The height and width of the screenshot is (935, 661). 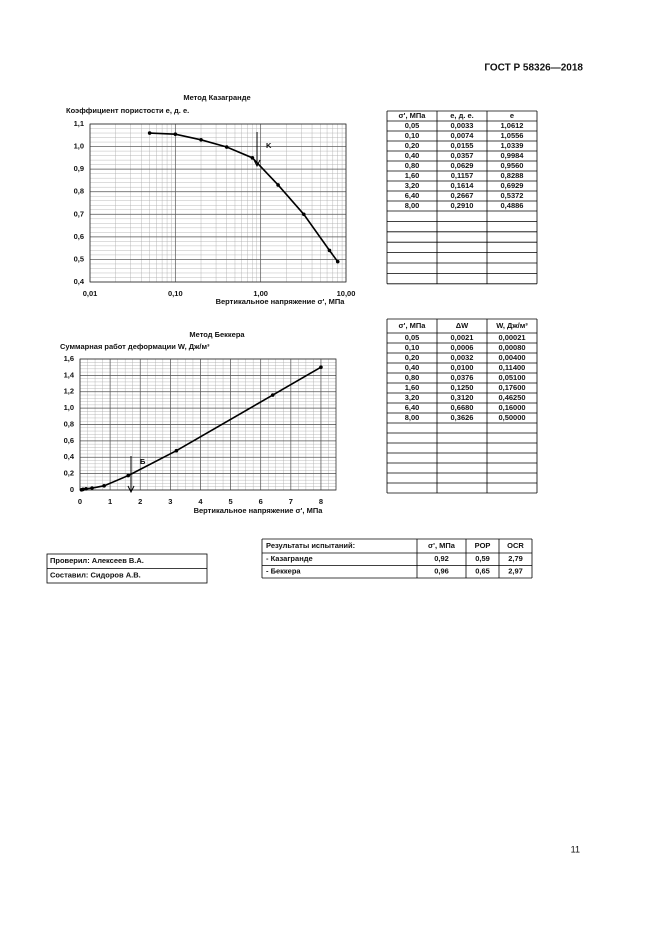 What do you see at coordinates (515, 571) in the screenshot?
I see `table-cell: 2,97` at bounding box center [515, 571].